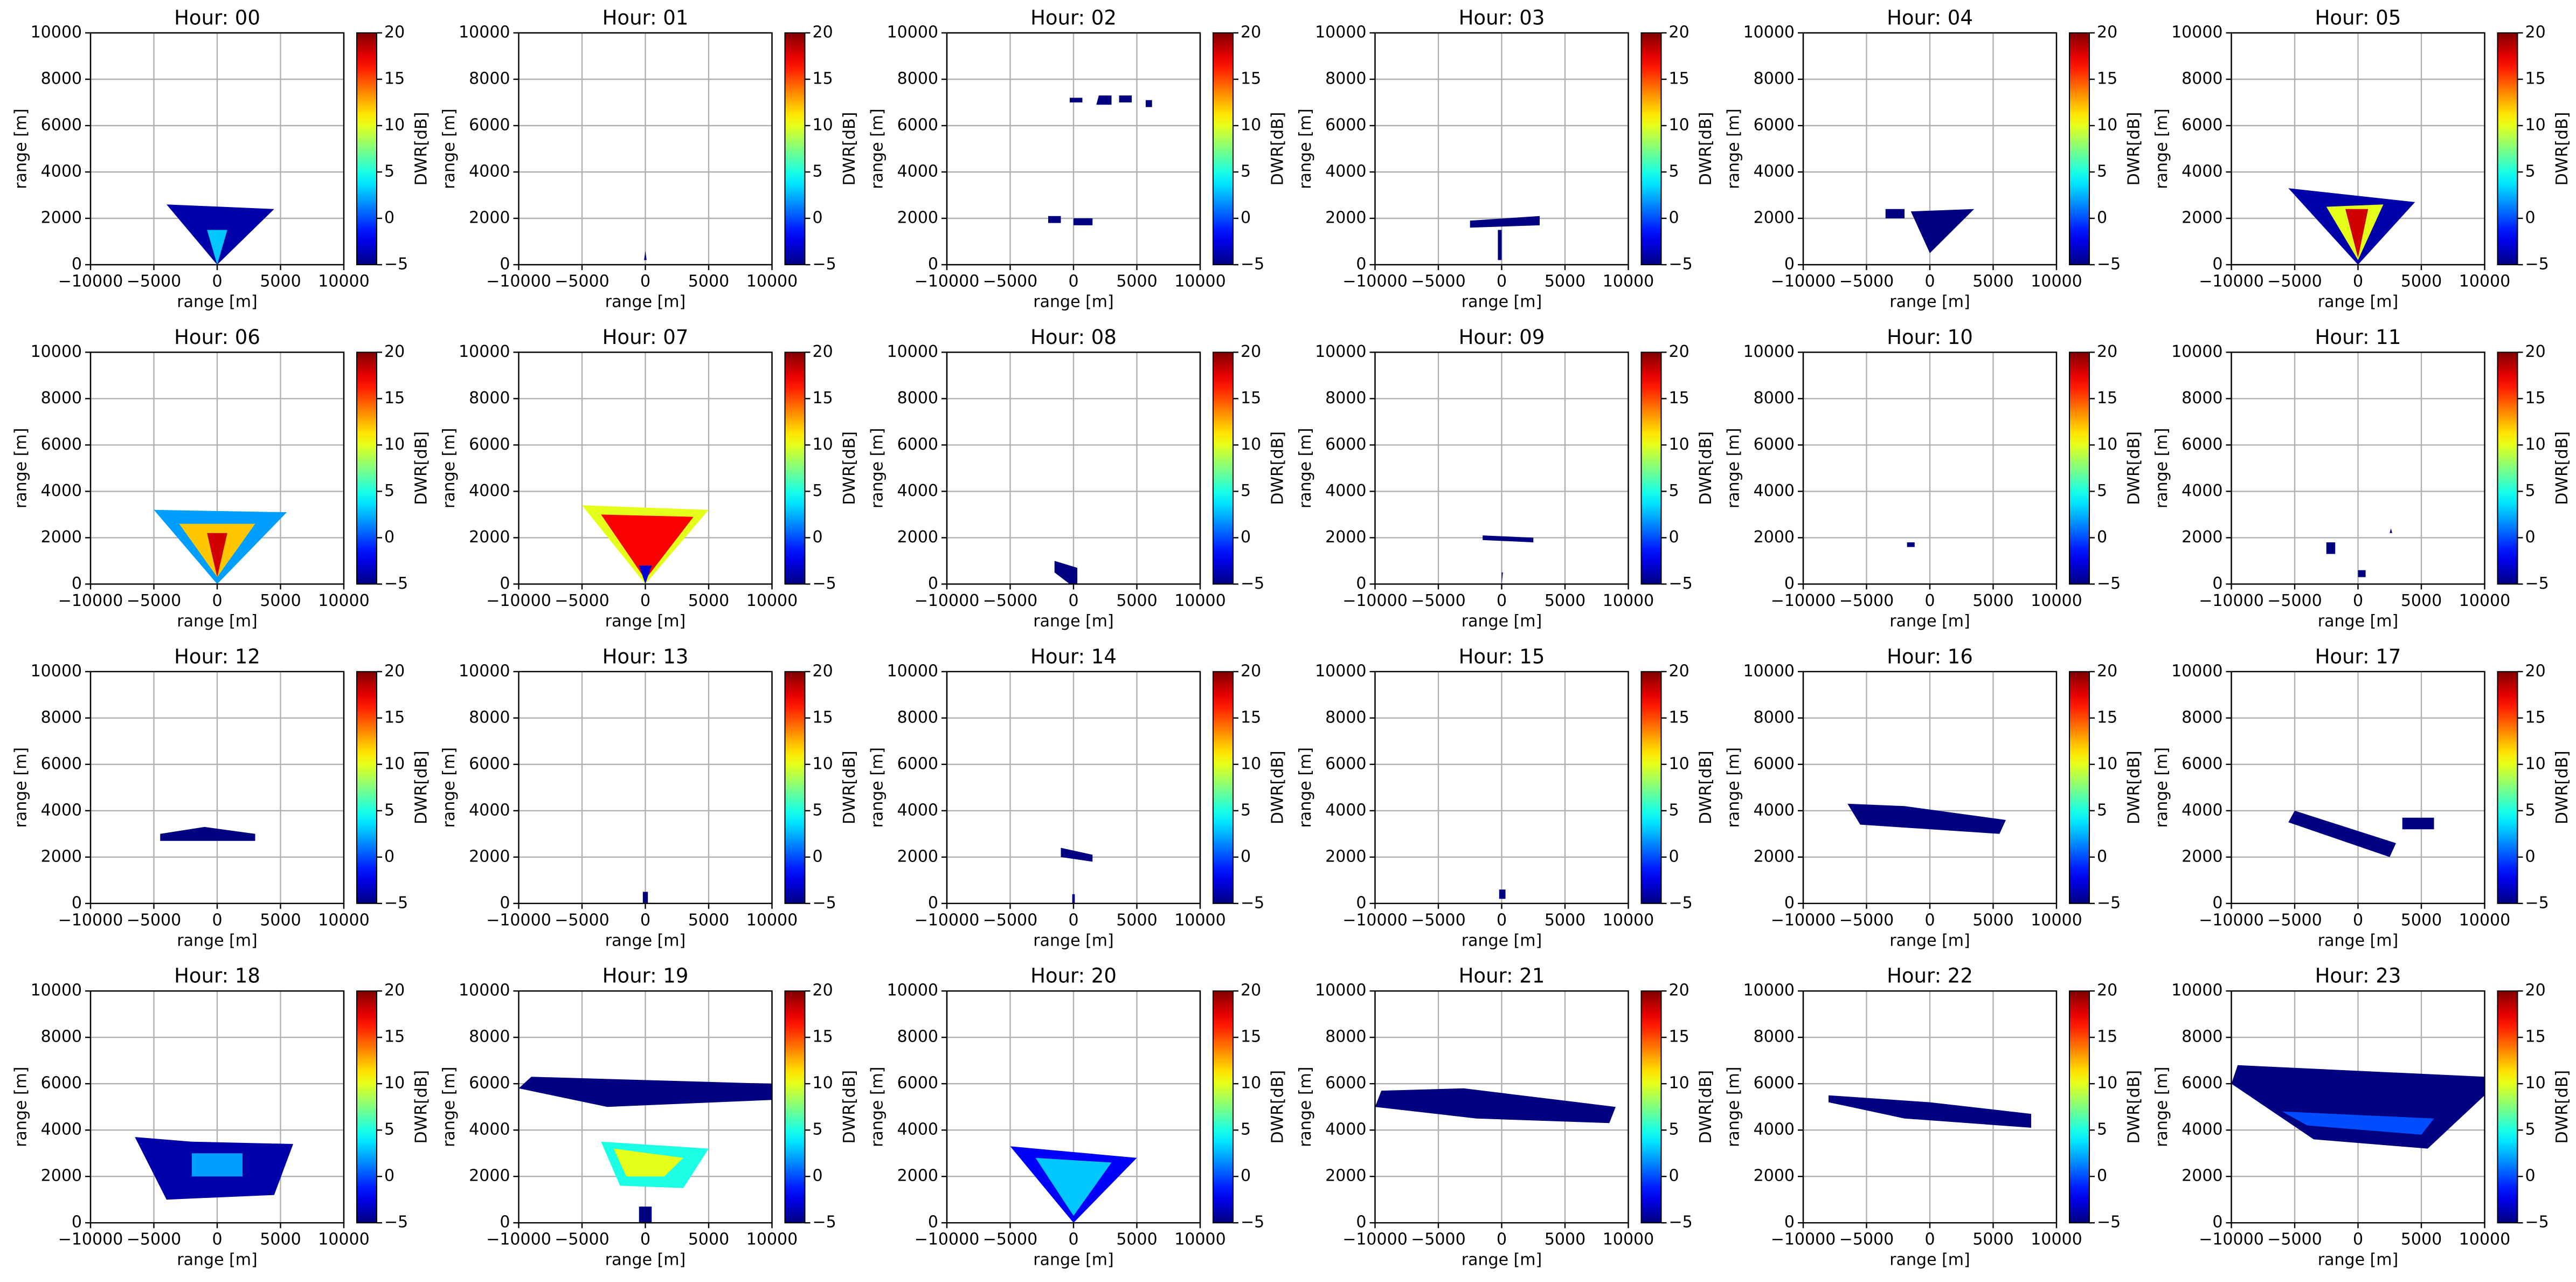 This screenshot has width=2576, height=1282. I want to click on subplot-title: Hour: 09, so click(1502, 337).